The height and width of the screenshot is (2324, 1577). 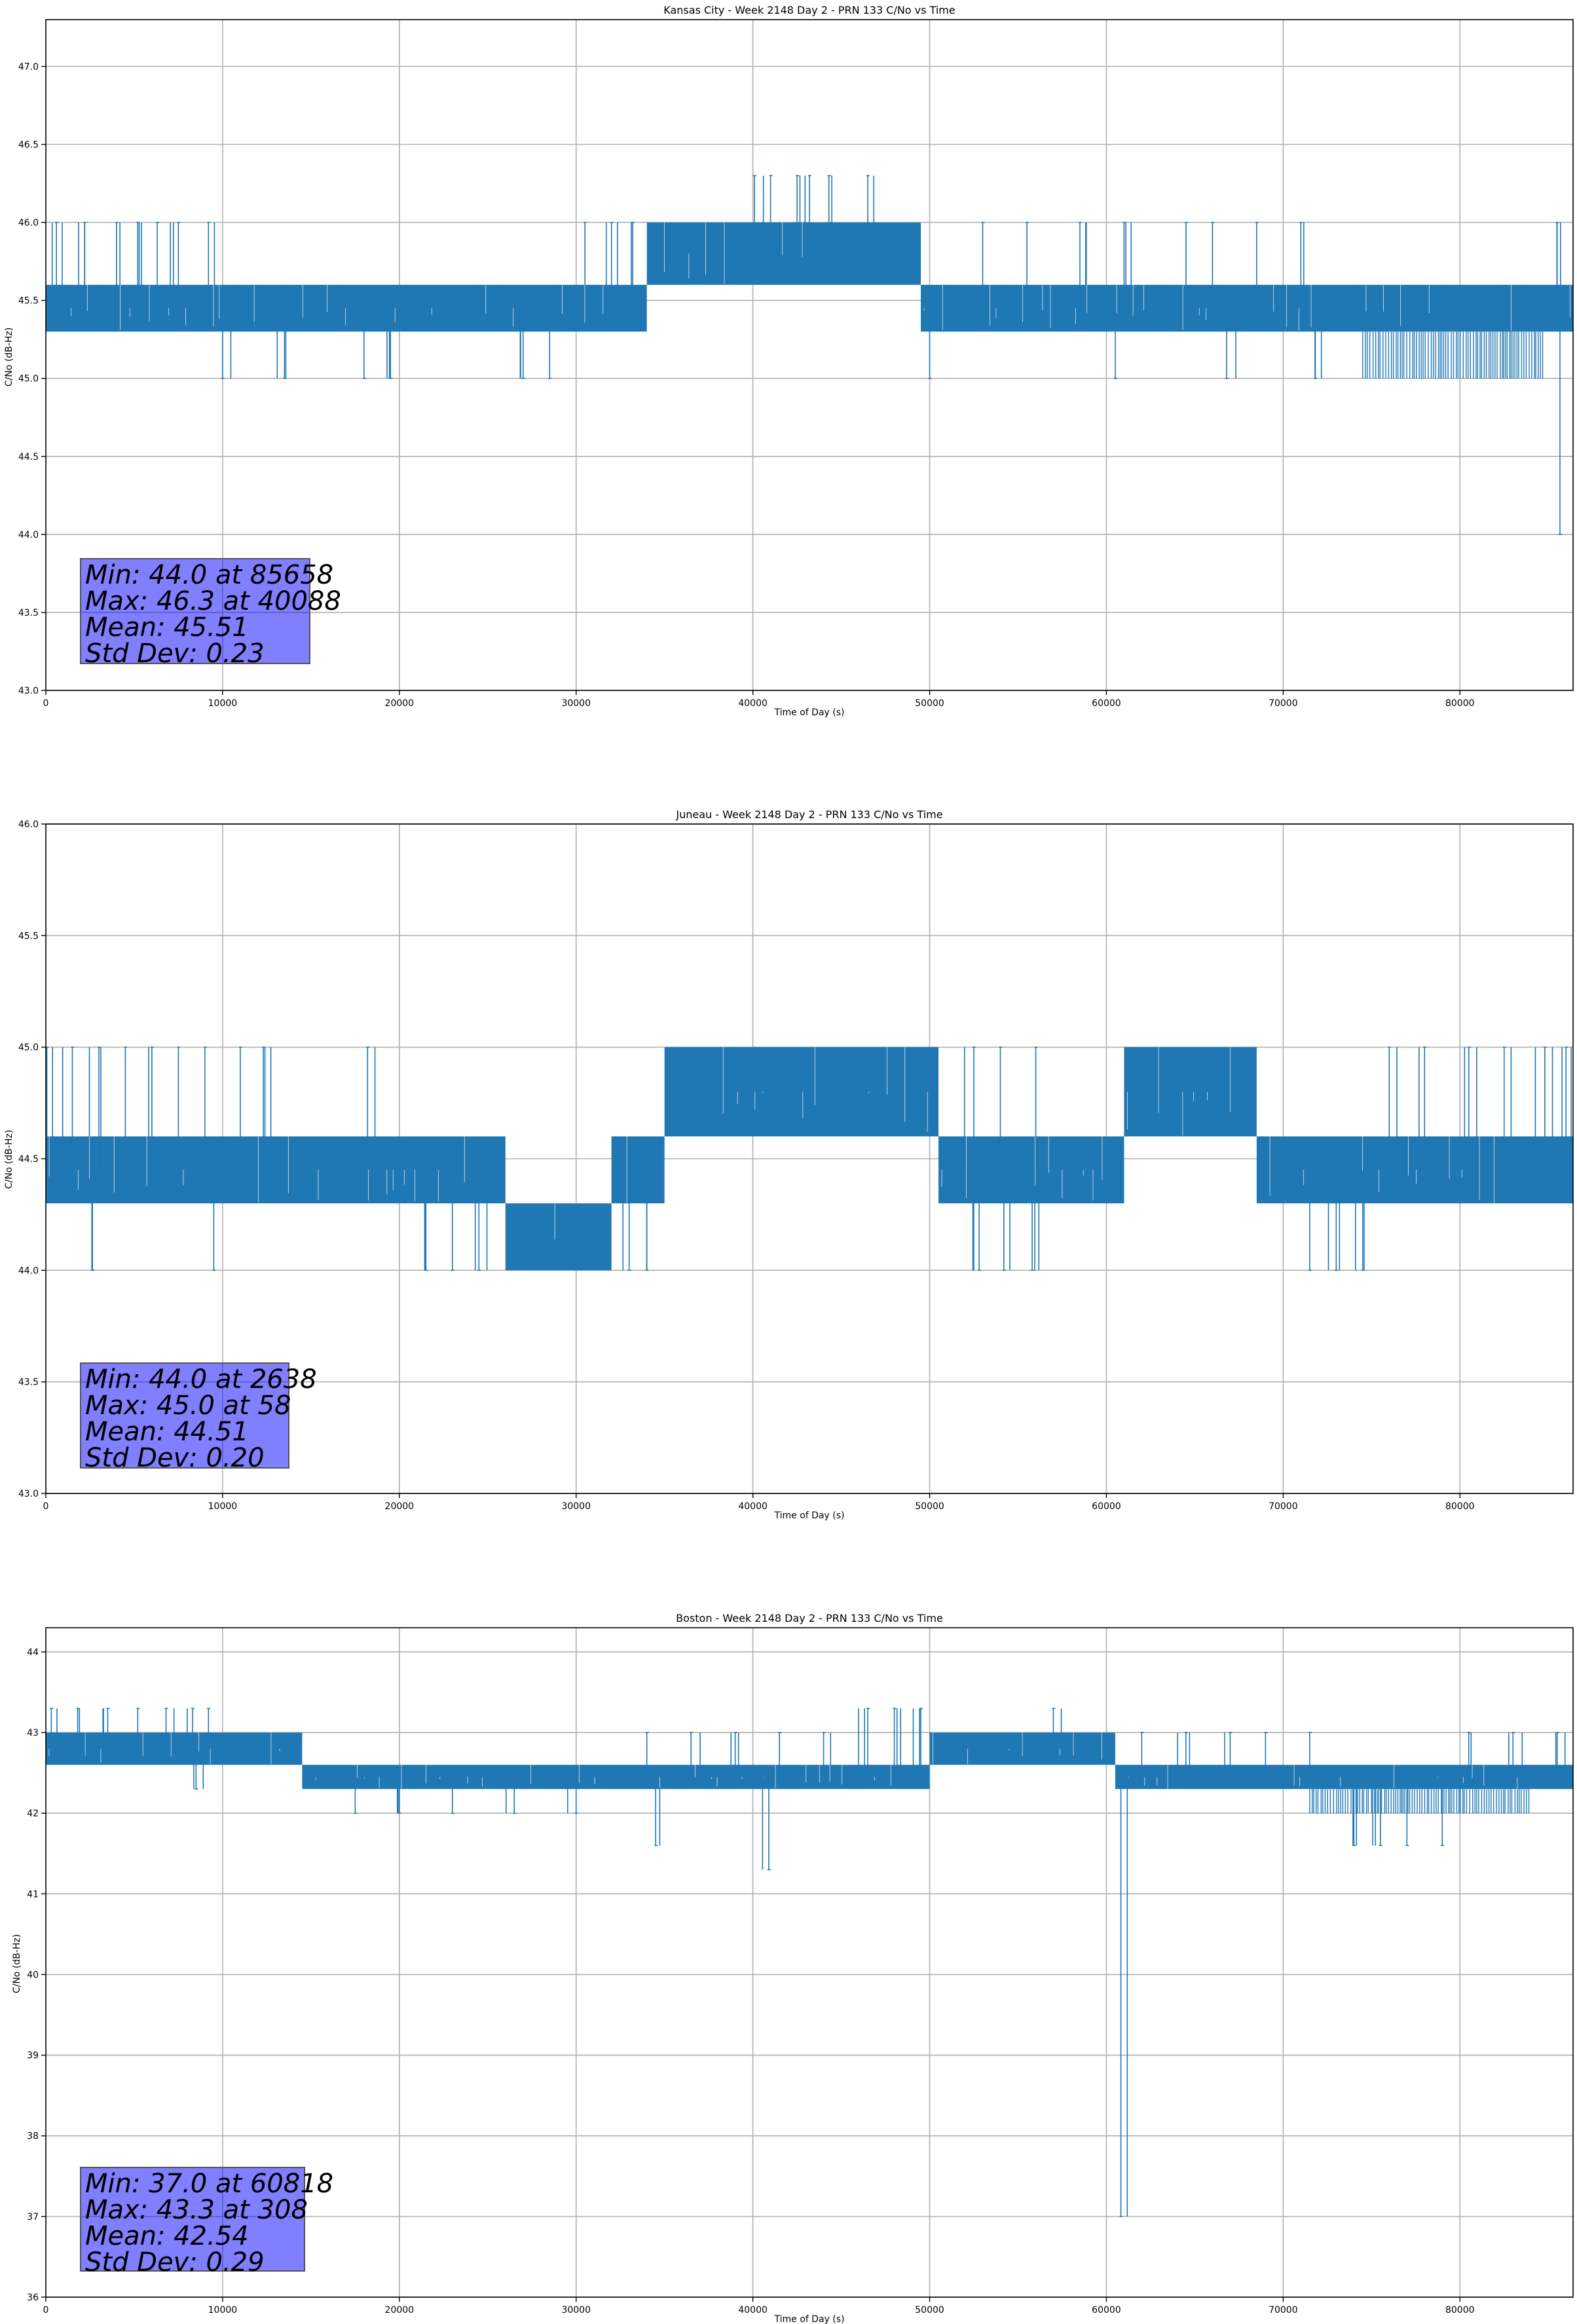 What do you see at coordinates (28, 145) in the screenshot?
I see `y-tick-label: 46.5` at bounding box center [28, 145].